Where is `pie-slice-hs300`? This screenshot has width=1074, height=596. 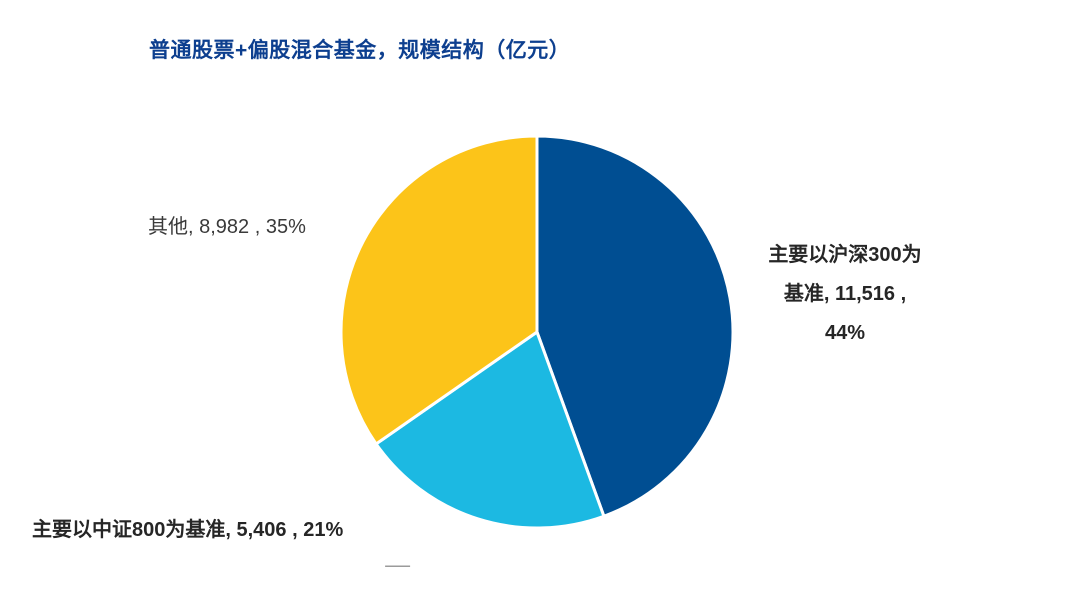 pie-slice-hs300 is located at coordinates (635, 326).